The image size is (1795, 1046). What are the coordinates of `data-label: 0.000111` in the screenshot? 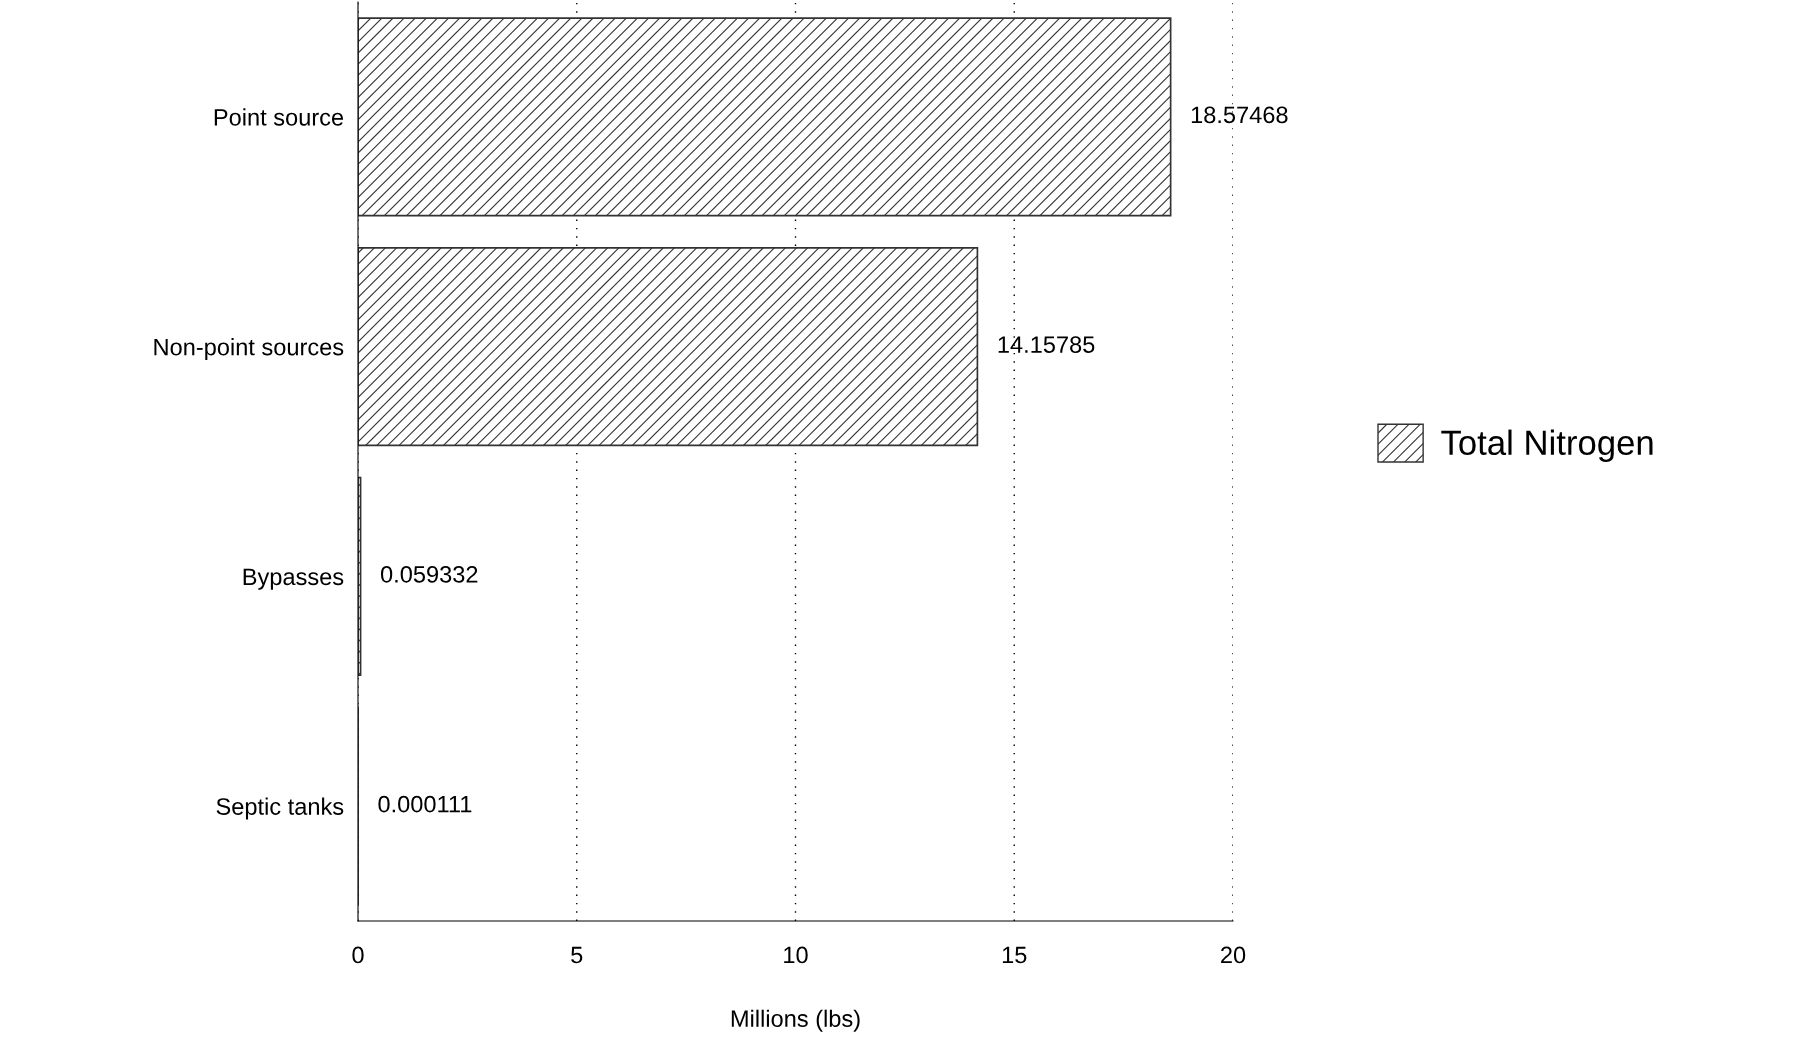 It's located at (425, 804).